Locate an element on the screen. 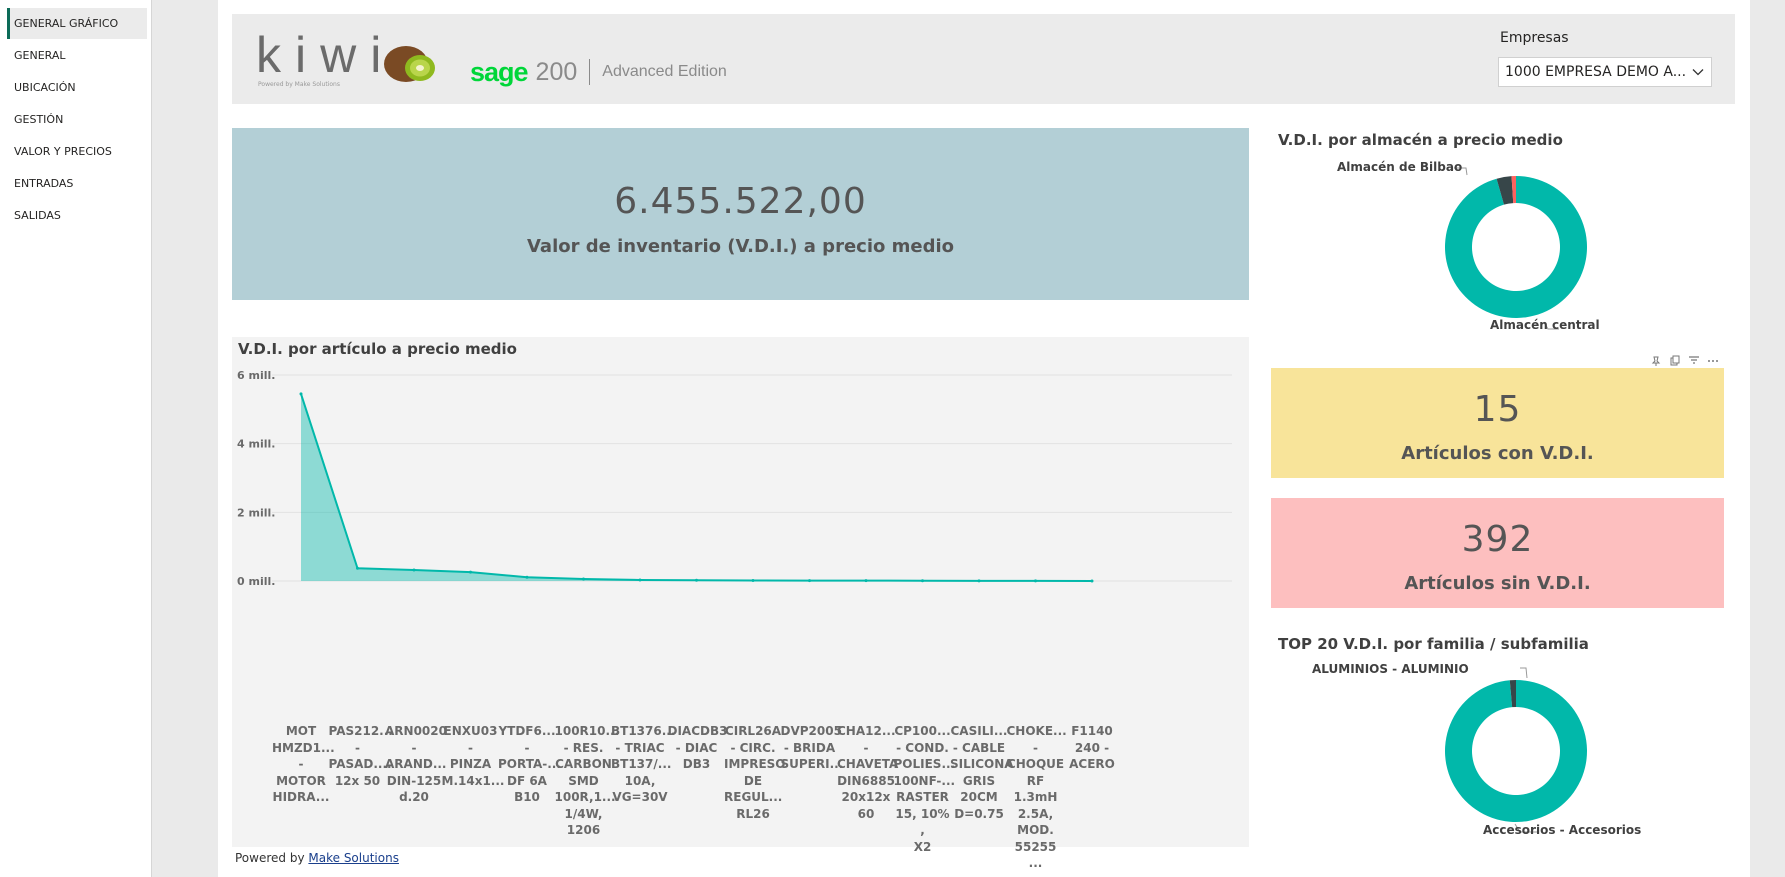  kiwi-logo-text: kiwi is located at coordinates (325, 55).